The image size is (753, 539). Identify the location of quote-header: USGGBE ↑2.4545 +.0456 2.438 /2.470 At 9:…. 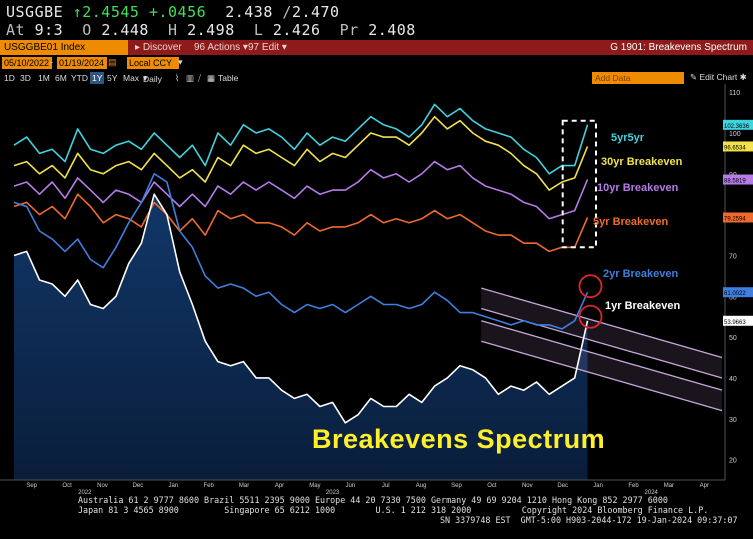
(376, 20).